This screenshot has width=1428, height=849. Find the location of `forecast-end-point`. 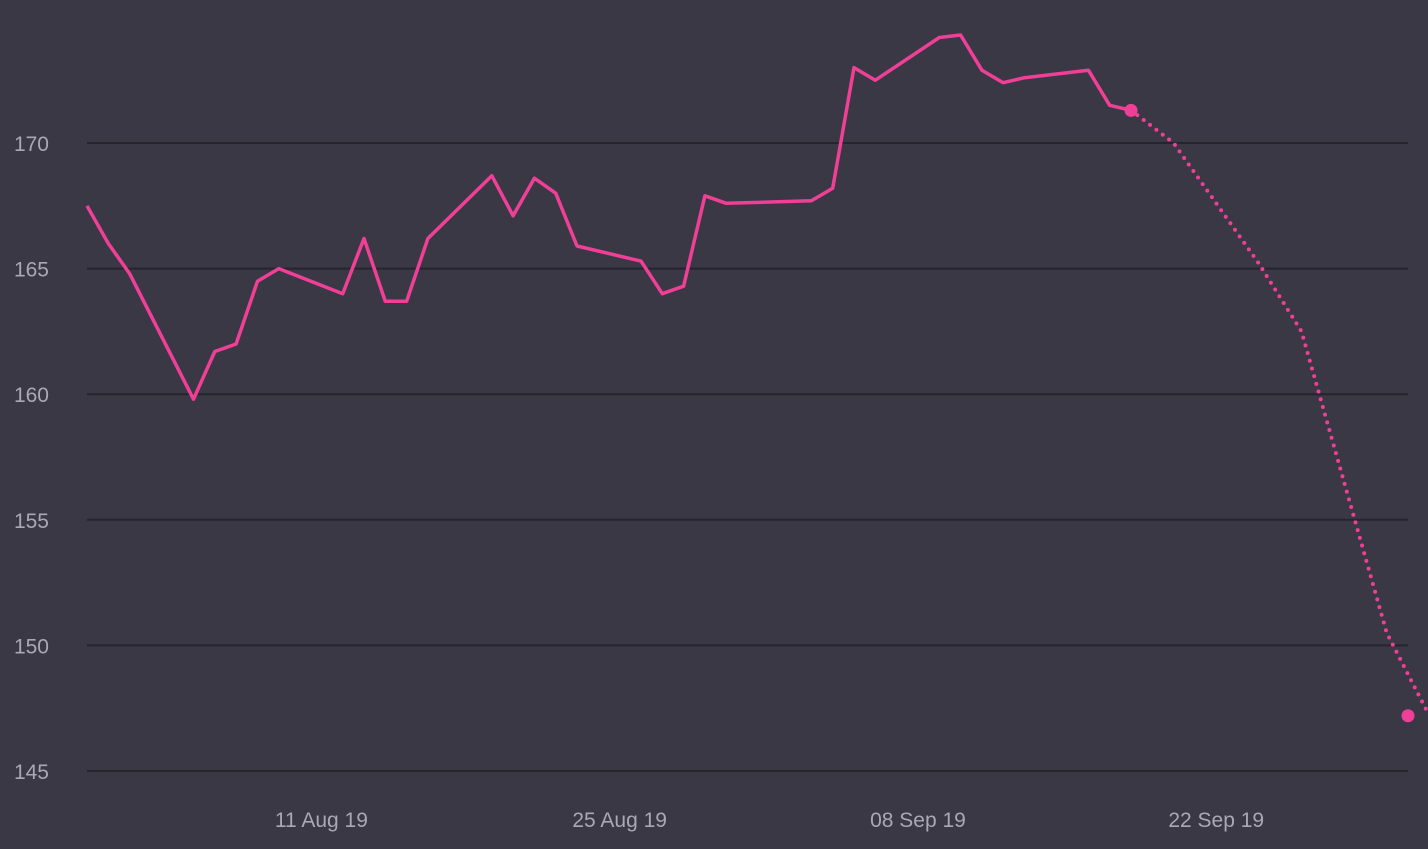

forecast-end-point is located at coordinates (1408, 716).